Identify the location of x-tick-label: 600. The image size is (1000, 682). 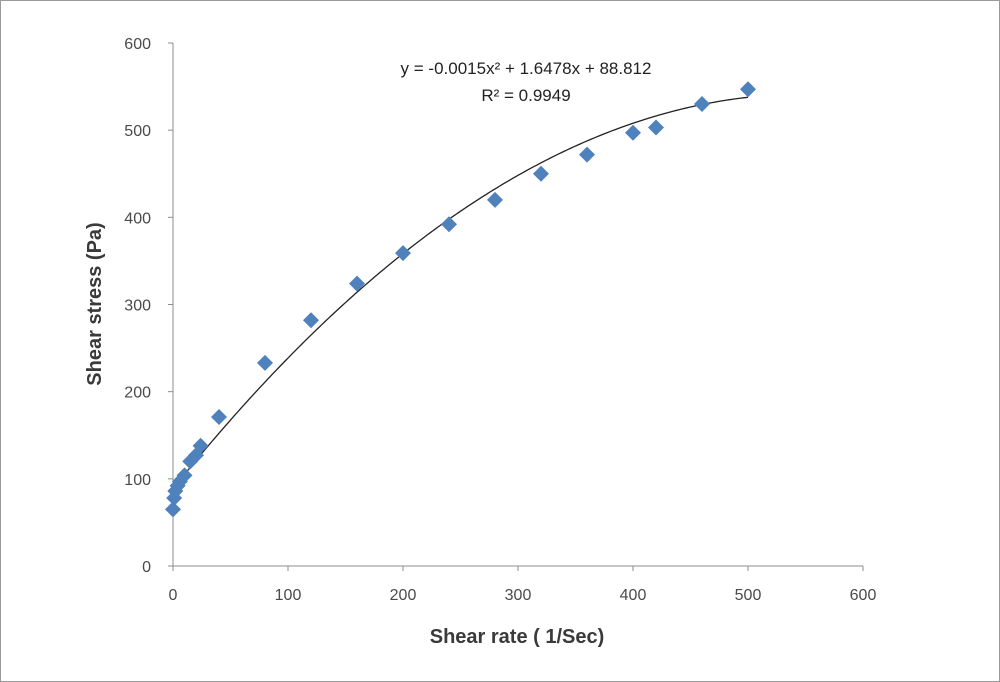
(863, 595).